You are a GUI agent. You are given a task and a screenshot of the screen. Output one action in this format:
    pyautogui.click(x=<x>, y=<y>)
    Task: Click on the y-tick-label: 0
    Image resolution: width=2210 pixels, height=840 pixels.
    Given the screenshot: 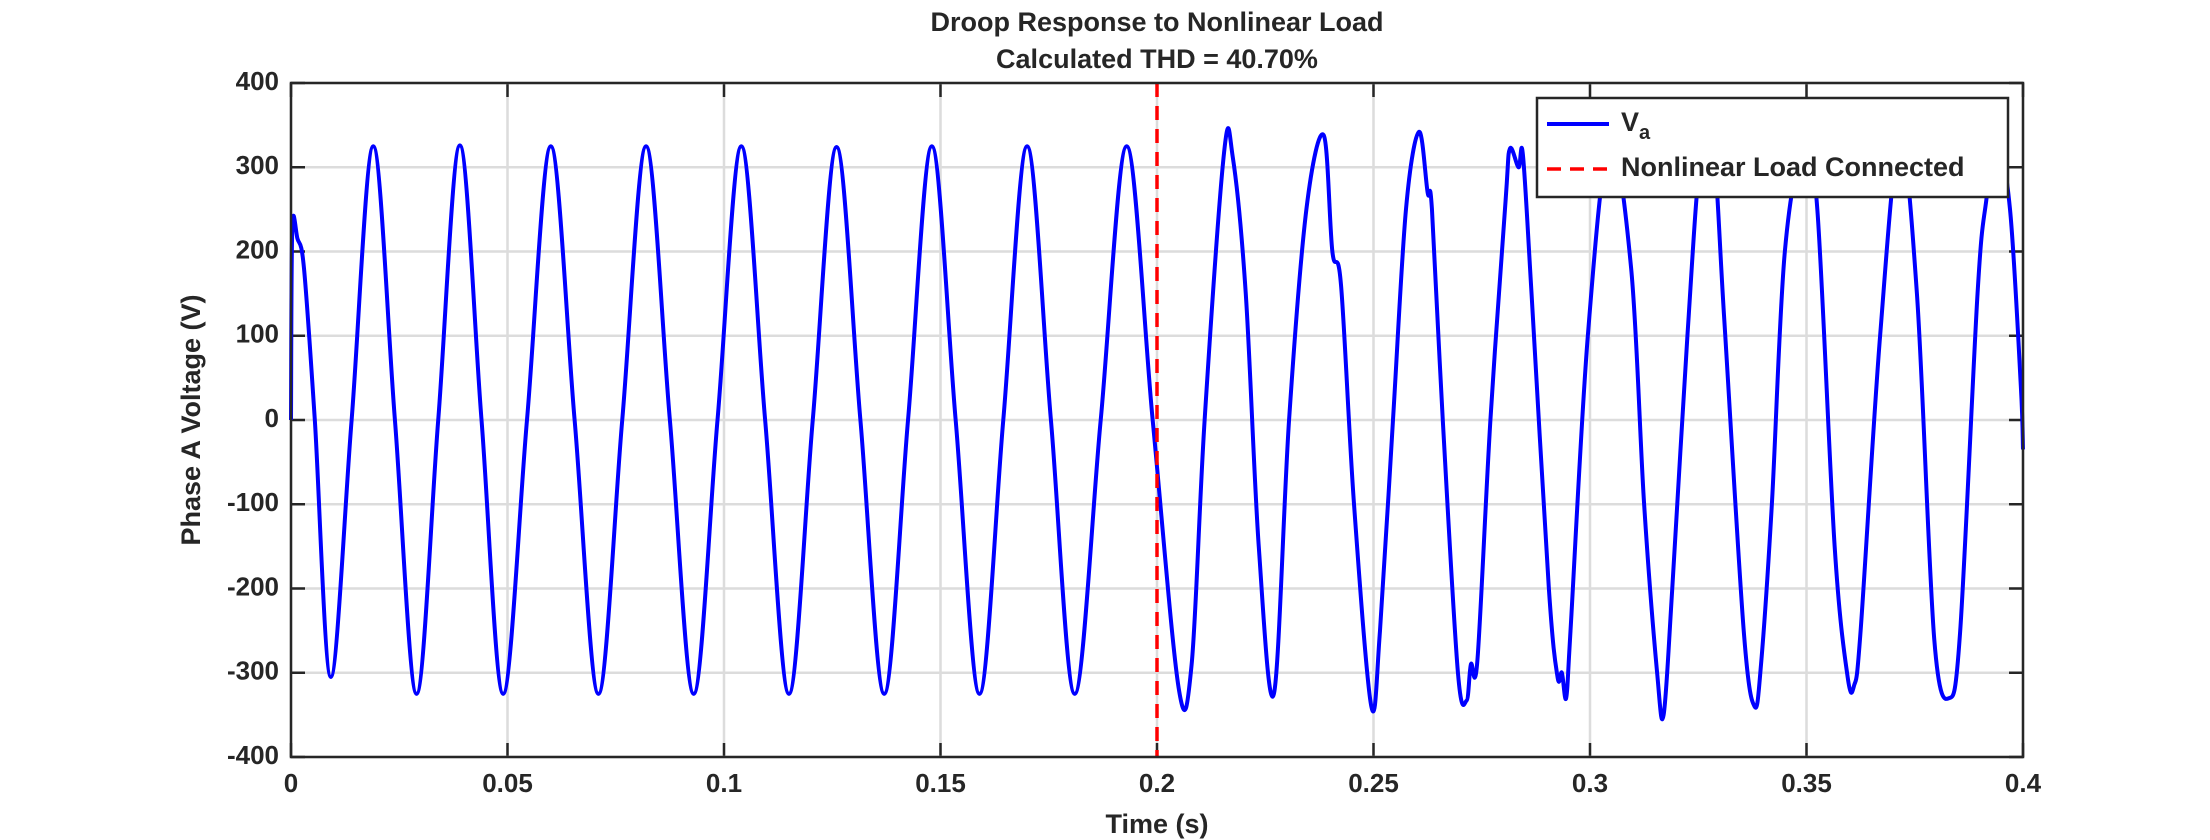 What is the action you would take?
    pyautogui.click(x=272, y=418)
    